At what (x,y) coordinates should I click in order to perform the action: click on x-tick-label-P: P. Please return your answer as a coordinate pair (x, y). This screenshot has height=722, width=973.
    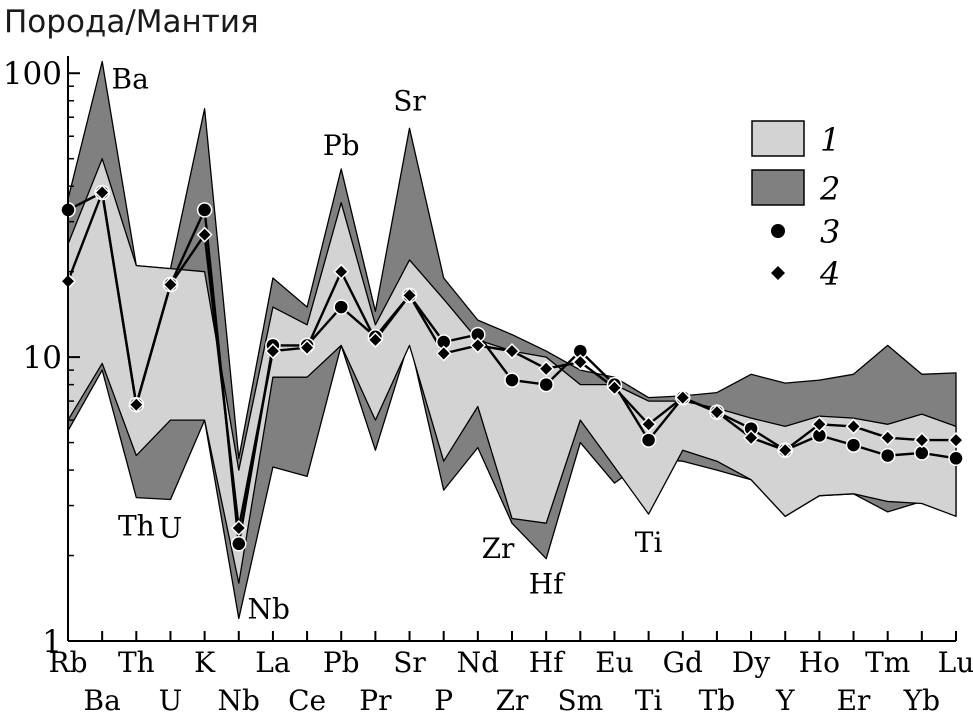
    Looking at the image, I should click on (443, 700).